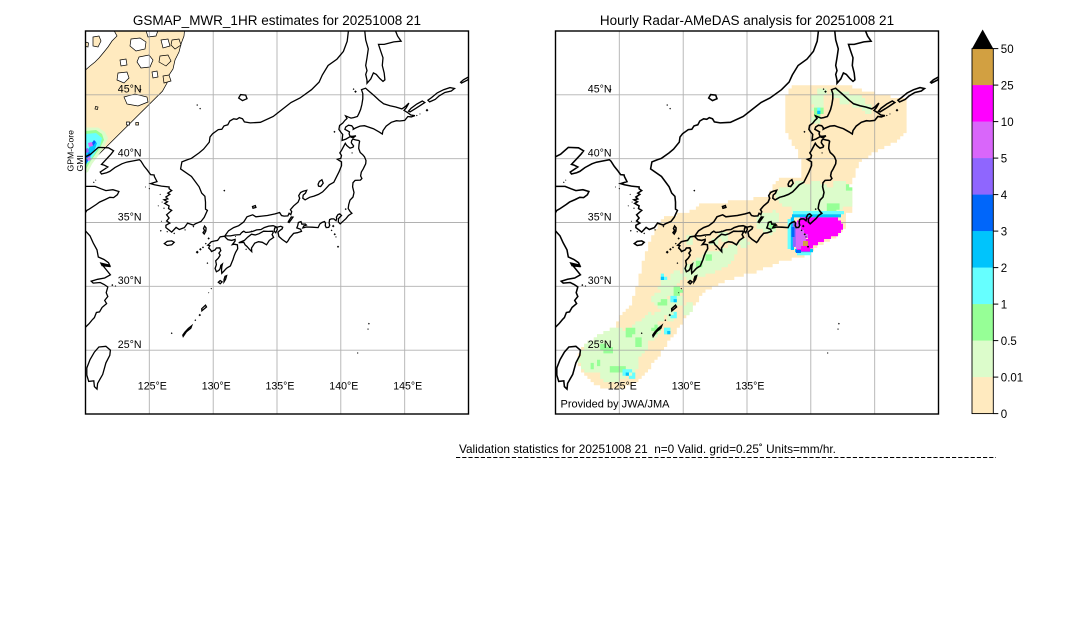 Image resolution: width=1080 pixels, height=617 pixels. I want to click on svg-text: 10, so click(1007, 123).